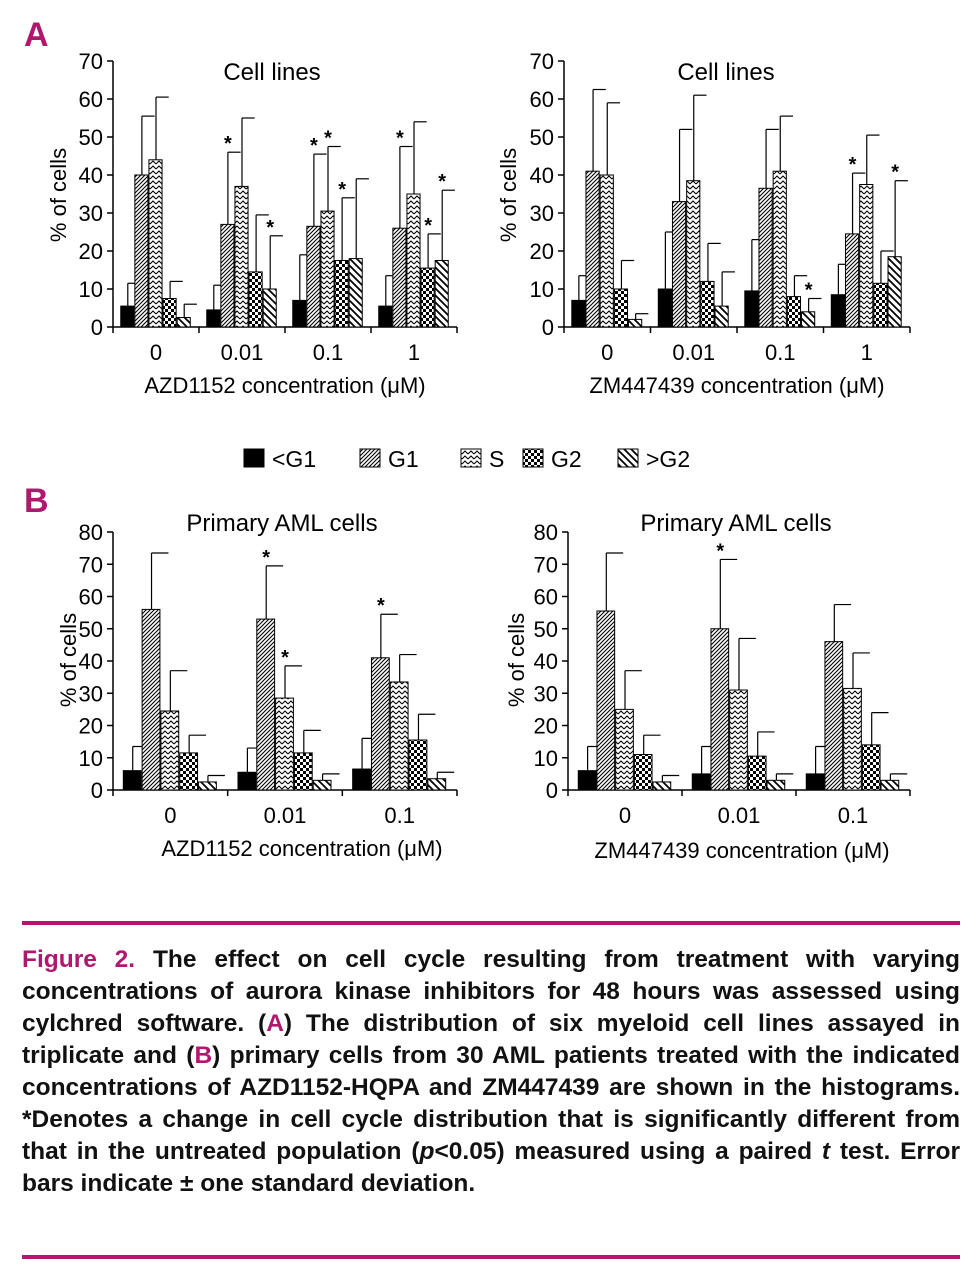 This screenshot has height=1280, width=980. I want to click on x-tick-label: 1, so click(414, 352).